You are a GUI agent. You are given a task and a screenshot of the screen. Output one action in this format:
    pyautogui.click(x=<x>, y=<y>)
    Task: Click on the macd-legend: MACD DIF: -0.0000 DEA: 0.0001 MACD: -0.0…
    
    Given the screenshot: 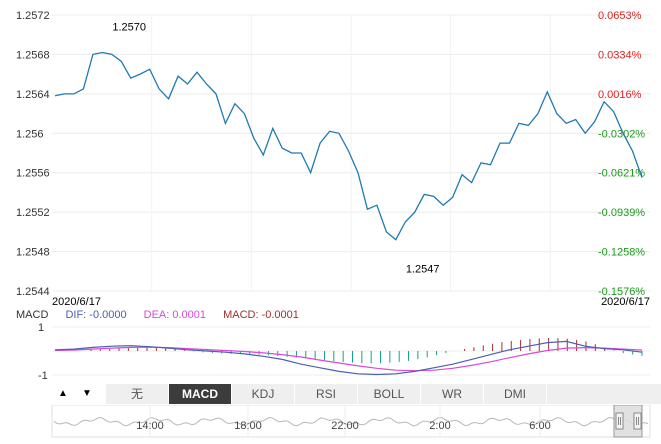 What is the action you would take?
    pyautogui.click(x=164, y=315)
    